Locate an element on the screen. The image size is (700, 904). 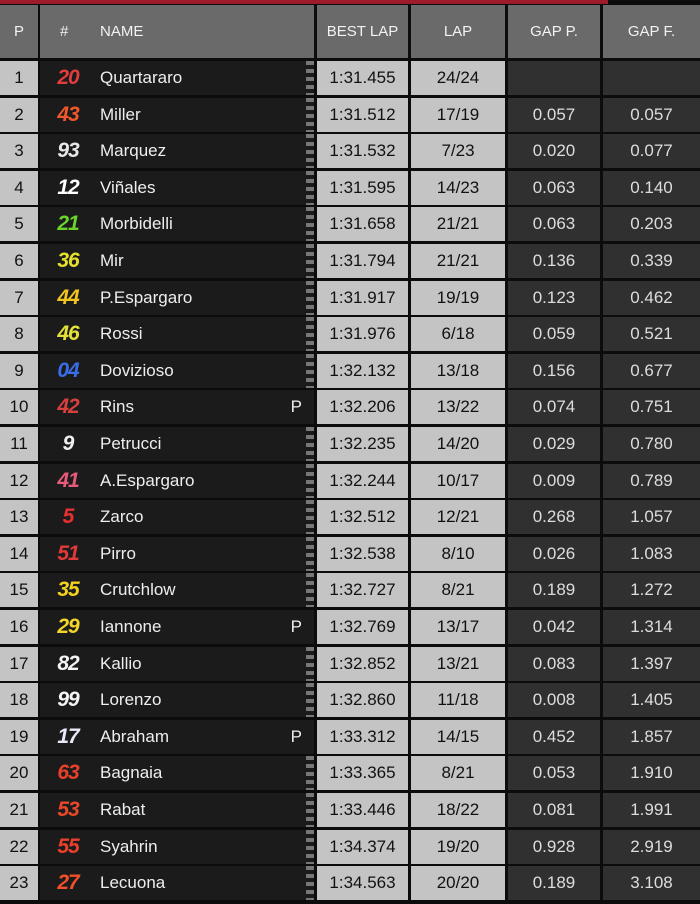
rider-cell: 21 Morbidelli is located at coordinates (177, 224).